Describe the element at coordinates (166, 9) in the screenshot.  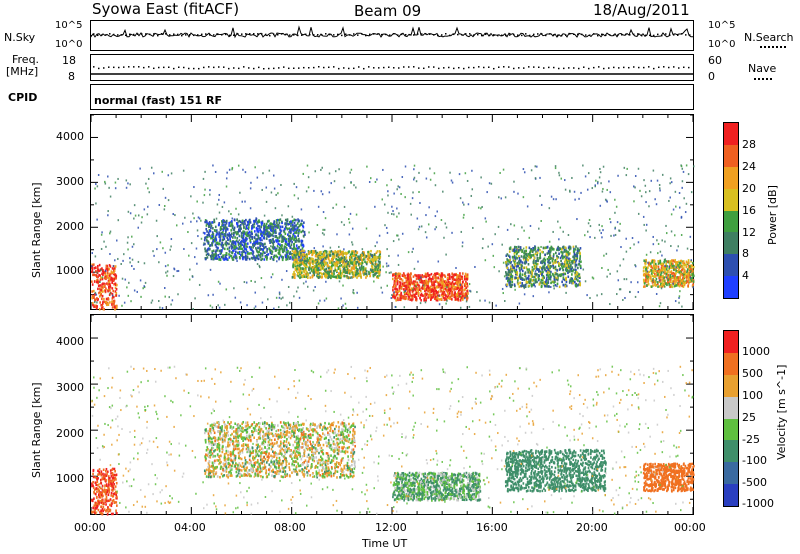
I see `station-title: Syowa East (fitACF)` at that location.